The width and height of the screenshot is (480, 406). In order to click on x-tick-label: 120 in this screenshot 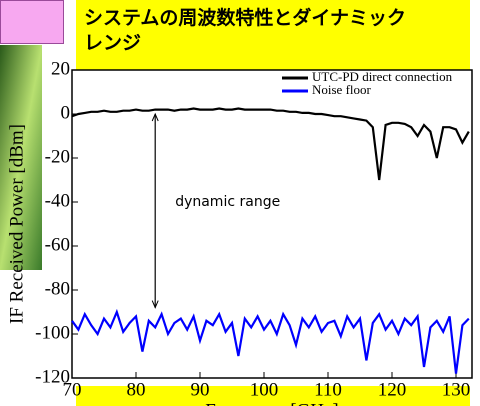, I will do `click(392, 389)`.